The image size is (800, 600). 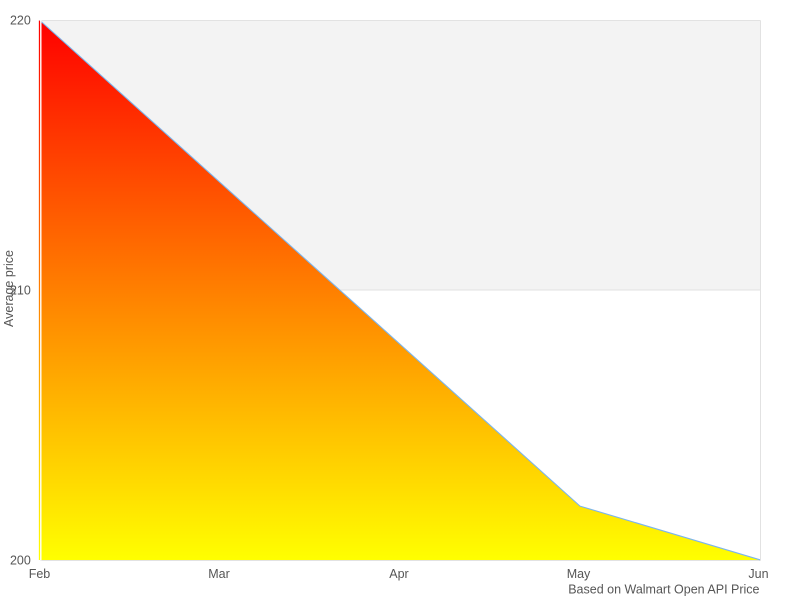 What do you see at coordinates (40, 574) in the screenshot?
I see `svg-text: Feb` at bounding box center [40, 574].